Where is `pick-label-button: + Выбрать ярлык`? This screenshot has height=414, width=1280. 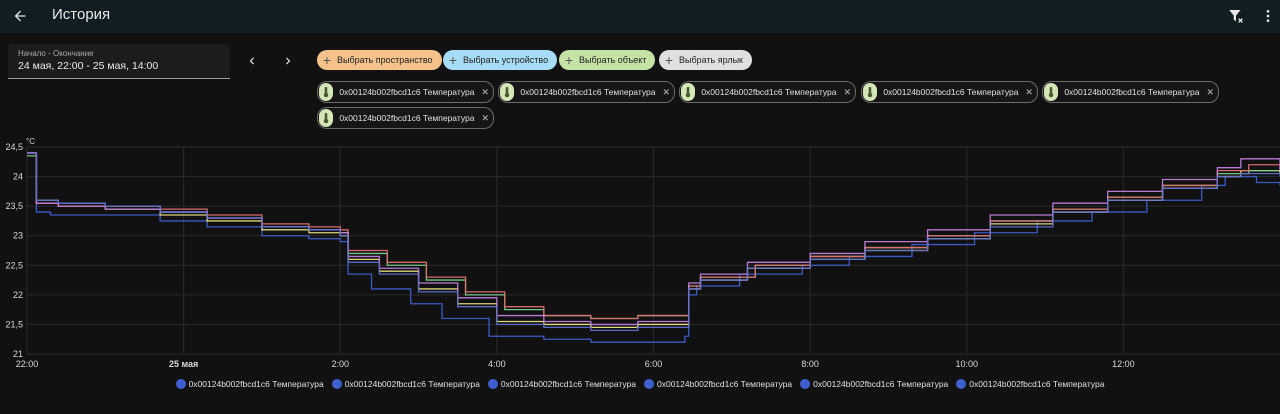 pick-label-button: + Выбрать ярлык is located at coordinates (705, 60).